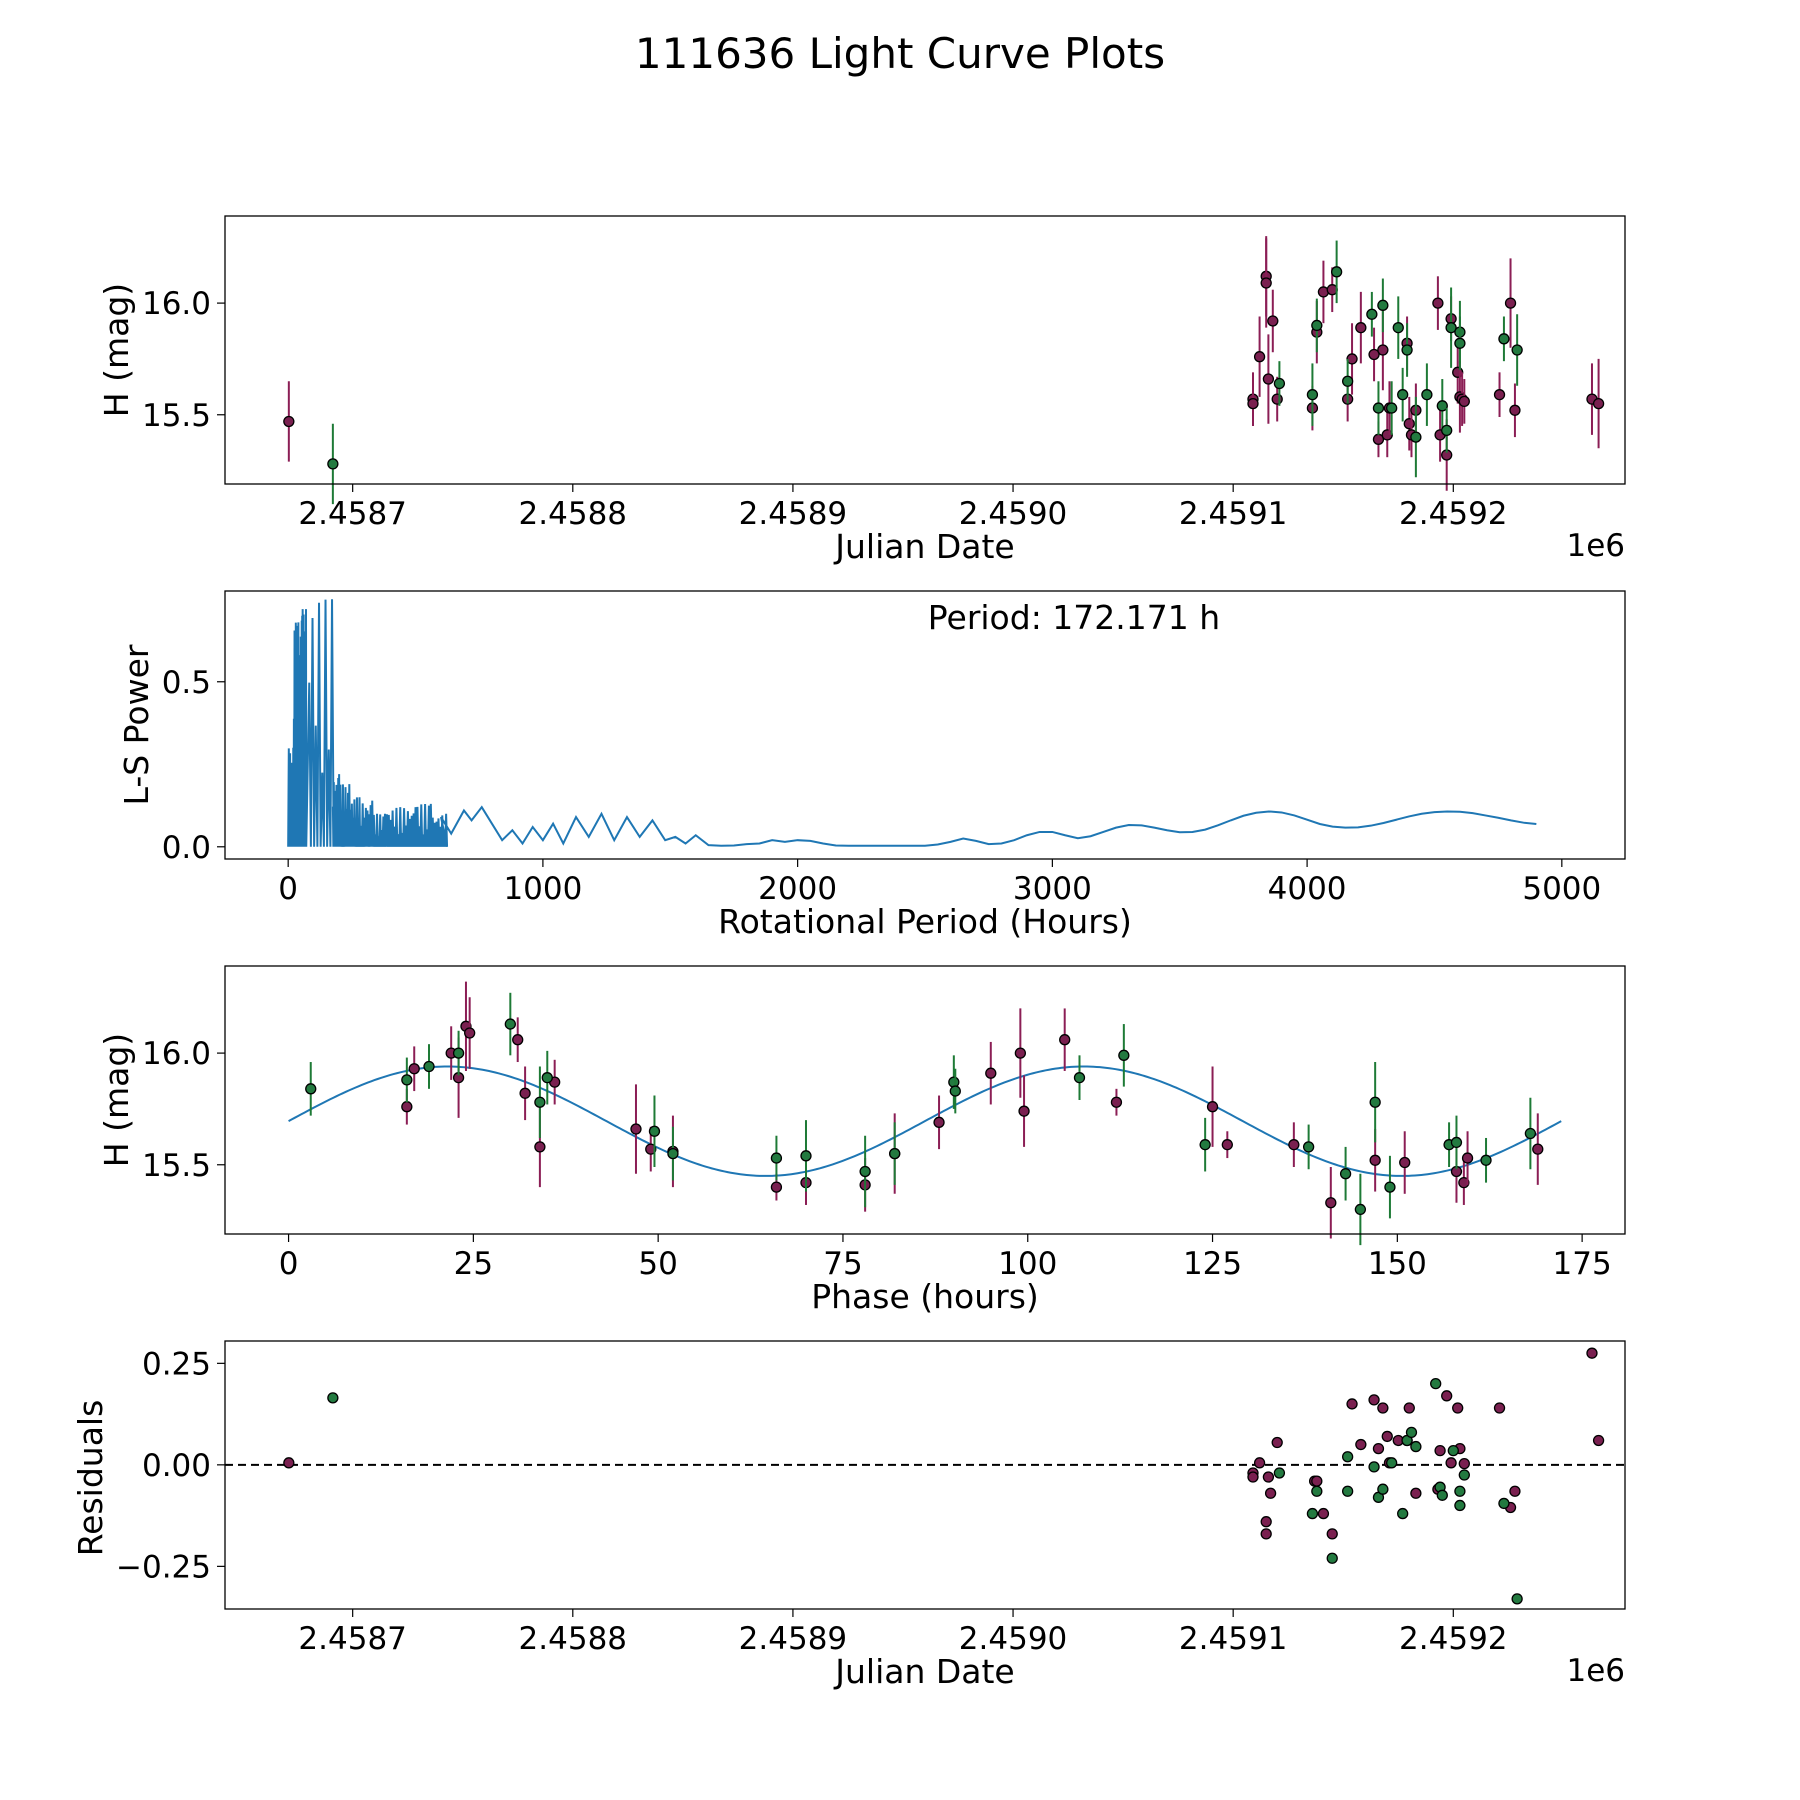 The image size is (1800, 1800). Describe the element at coordinates (163, 1567) in the screenshot. I see `residuals-ytick-label: −0.25` at that location.